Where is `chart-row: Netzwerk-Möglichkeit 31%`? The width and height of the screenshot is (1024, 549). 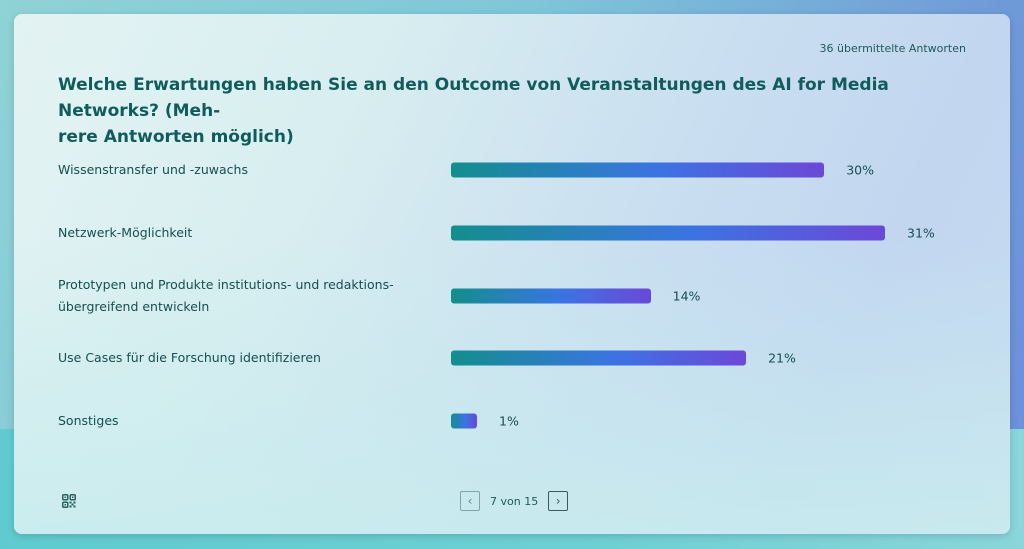
chart-row: Netzwerk-Möglichkeit 31% is located at coordinates (518, 233).